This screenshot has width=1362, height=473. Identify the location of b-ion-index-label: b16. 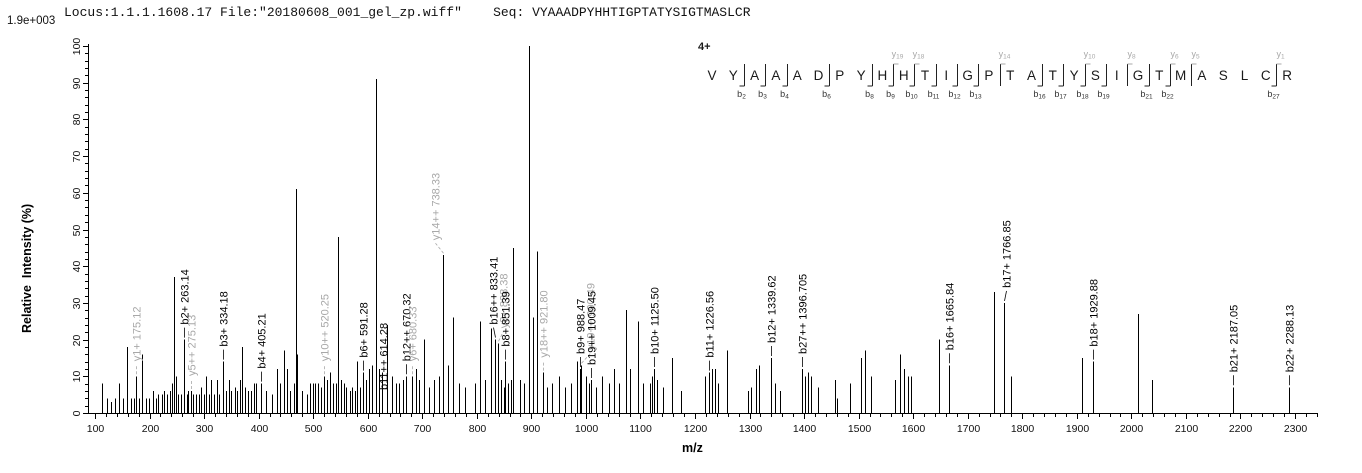
(1039, 95).